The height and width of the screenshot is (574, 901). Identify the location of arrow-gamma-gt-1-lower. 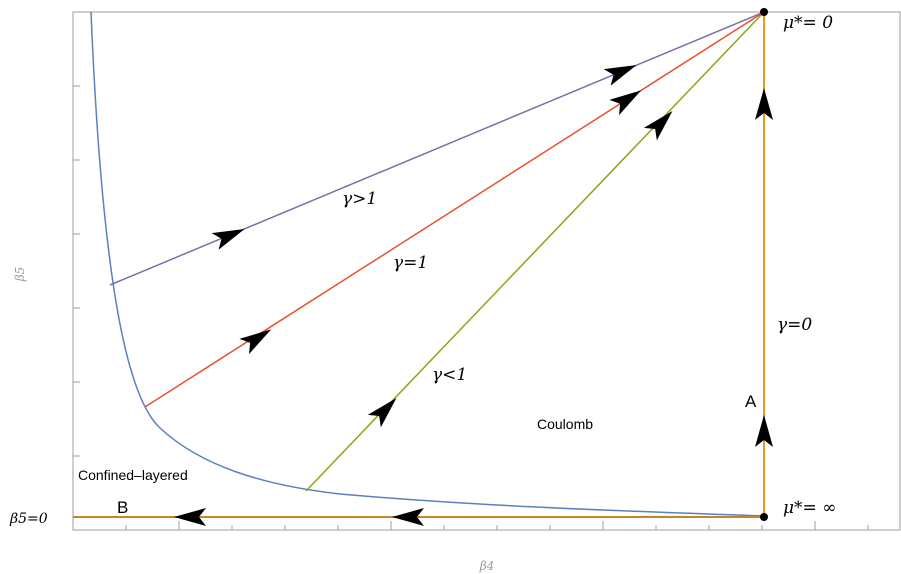
(228, 239).